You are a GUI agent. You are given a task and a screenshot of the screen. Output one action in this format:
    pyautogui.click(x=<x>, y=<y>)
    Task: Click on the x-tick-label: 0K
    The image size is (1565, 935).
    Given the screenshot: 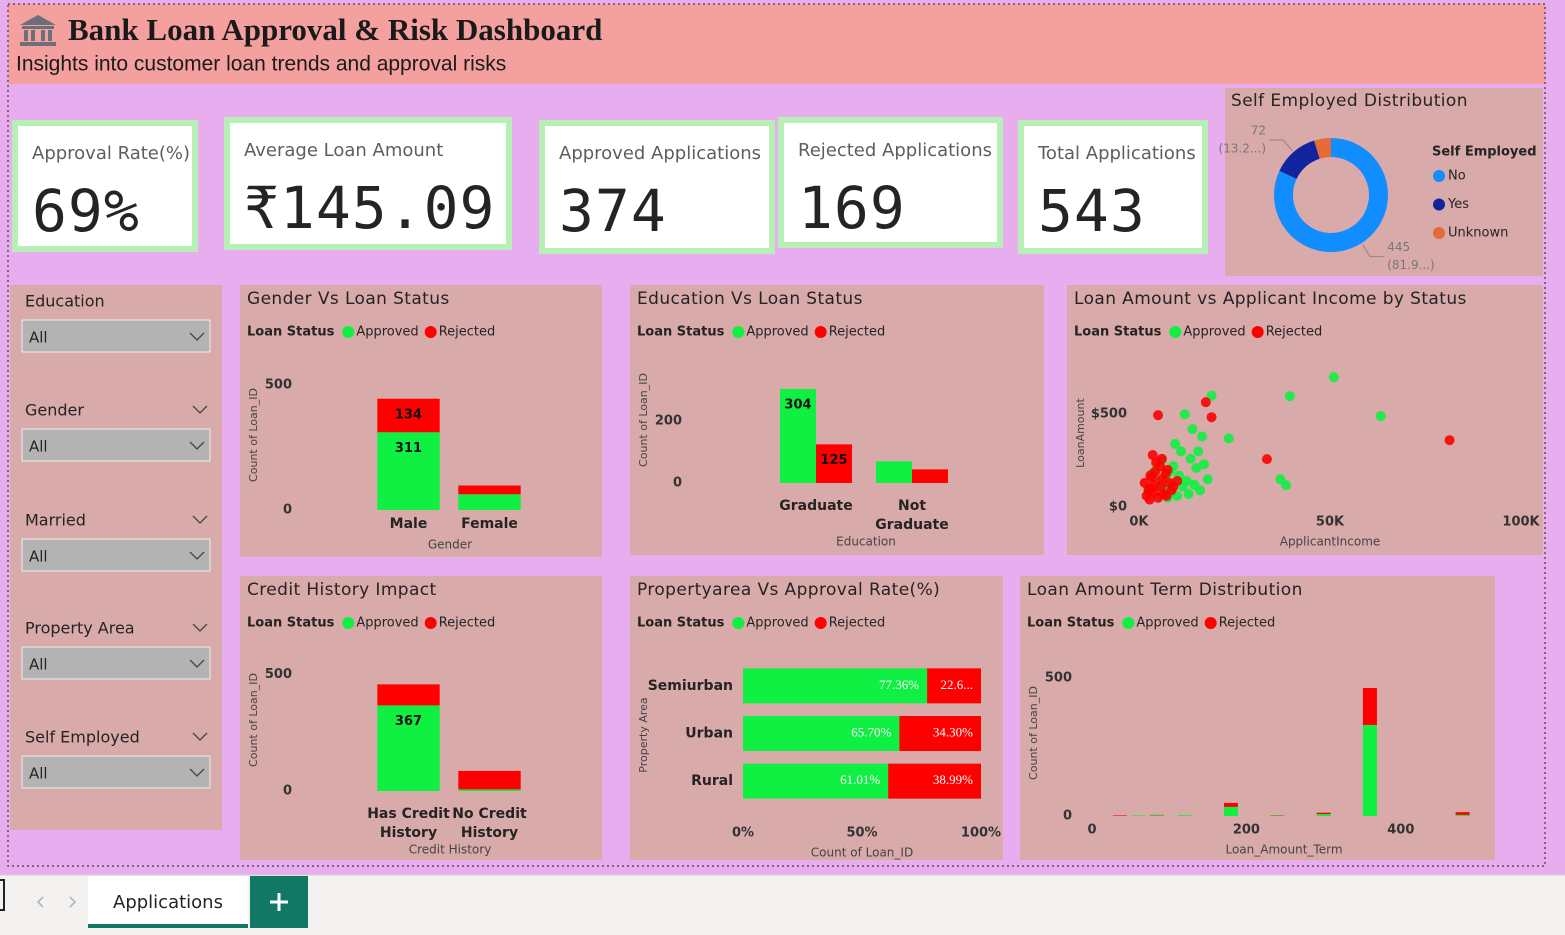 What is the action you would take?
    pyautogui.click(x=1139, y=522)
    